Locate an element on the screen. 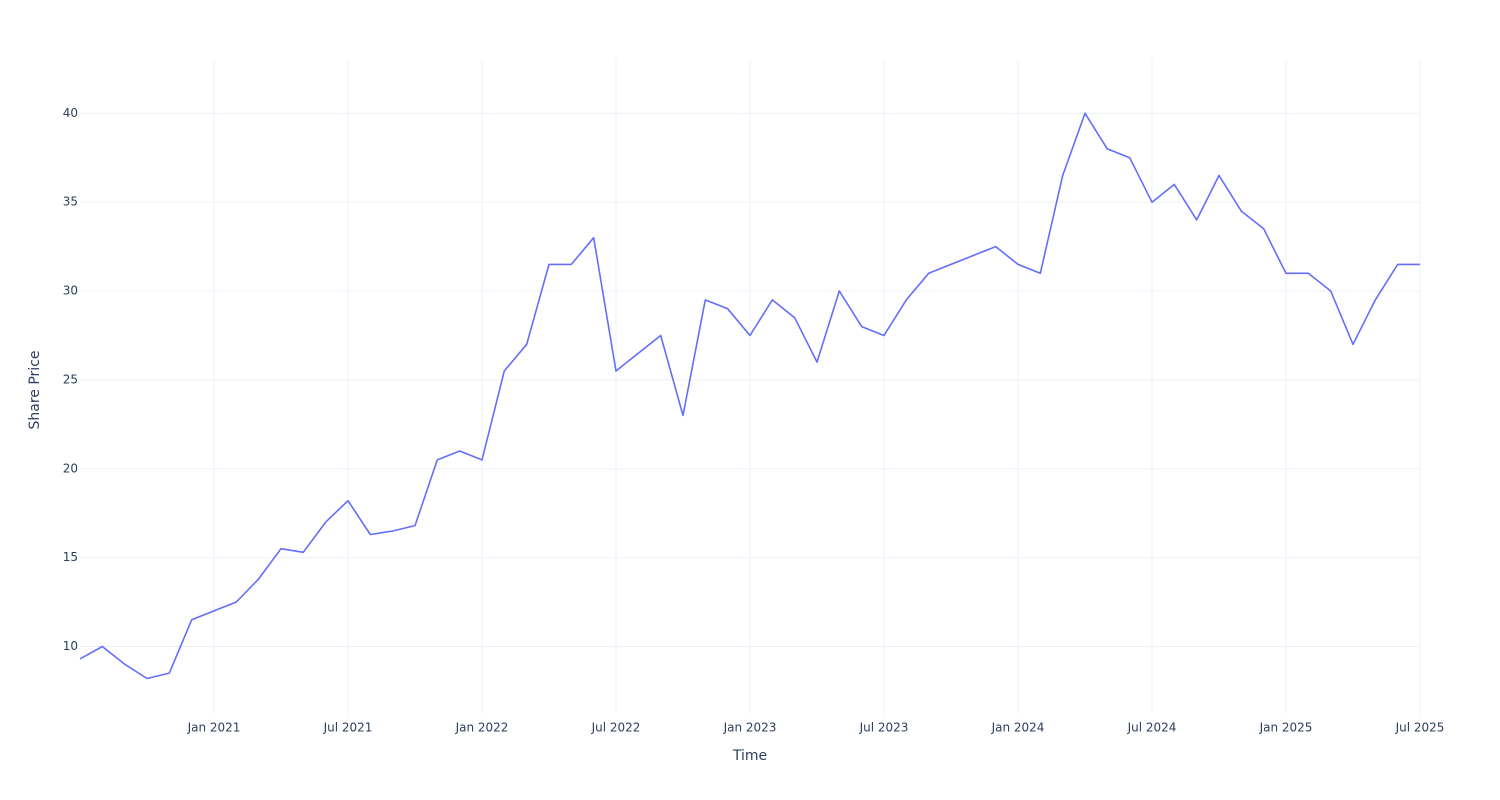 This screenshot has height=800, width=1500. y-tick-label: 40 is located at coordinates (70, 113).